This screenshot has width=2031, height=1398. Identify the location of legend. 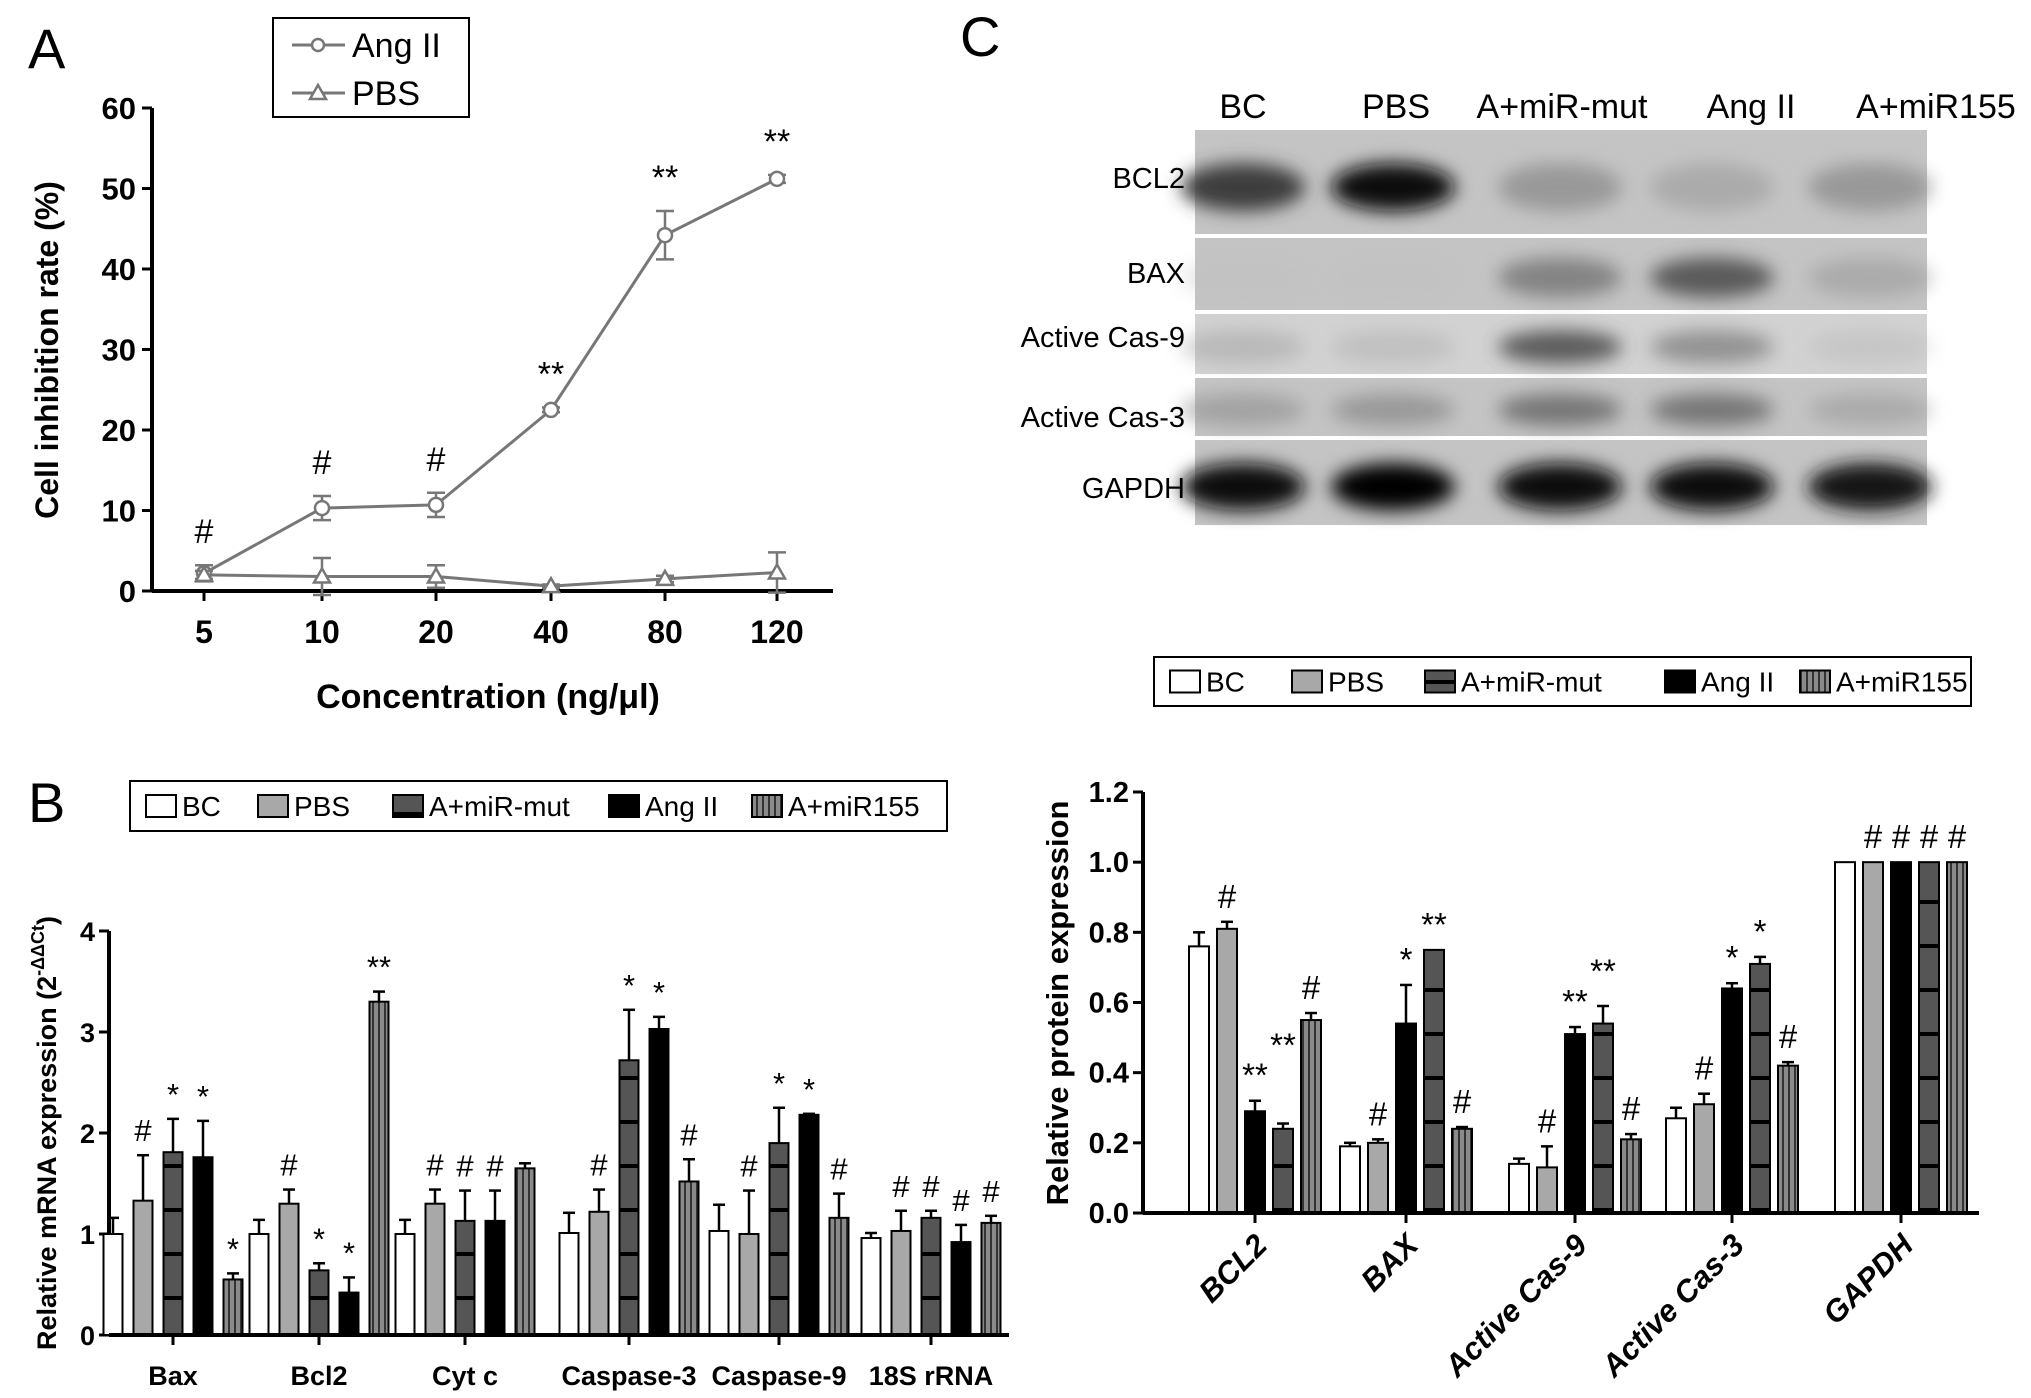
(371, 67).